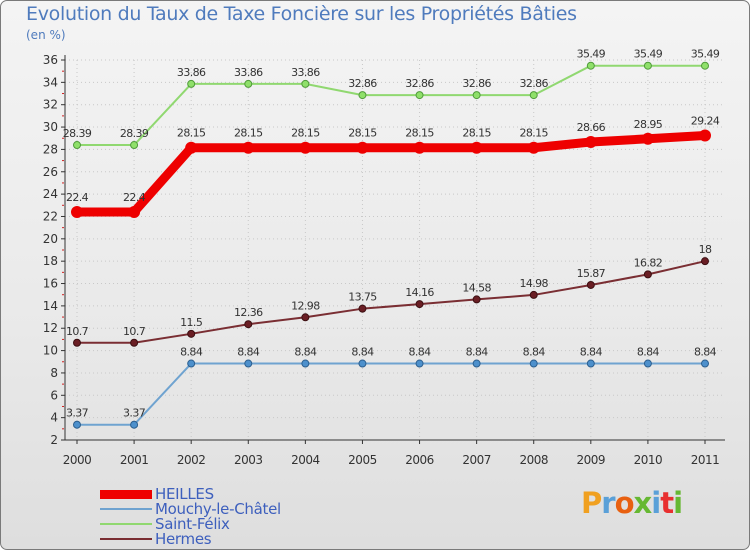 The width and height of the screenshot is (750, 550). What do you see at coordinates (648, 124) in the screenshot?
I see `data-label-heilles: 28.95` at bounding box center [648, 124].